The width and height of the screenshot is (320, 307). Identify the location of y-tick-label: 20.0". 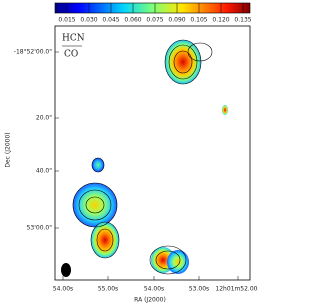
(44, 118).